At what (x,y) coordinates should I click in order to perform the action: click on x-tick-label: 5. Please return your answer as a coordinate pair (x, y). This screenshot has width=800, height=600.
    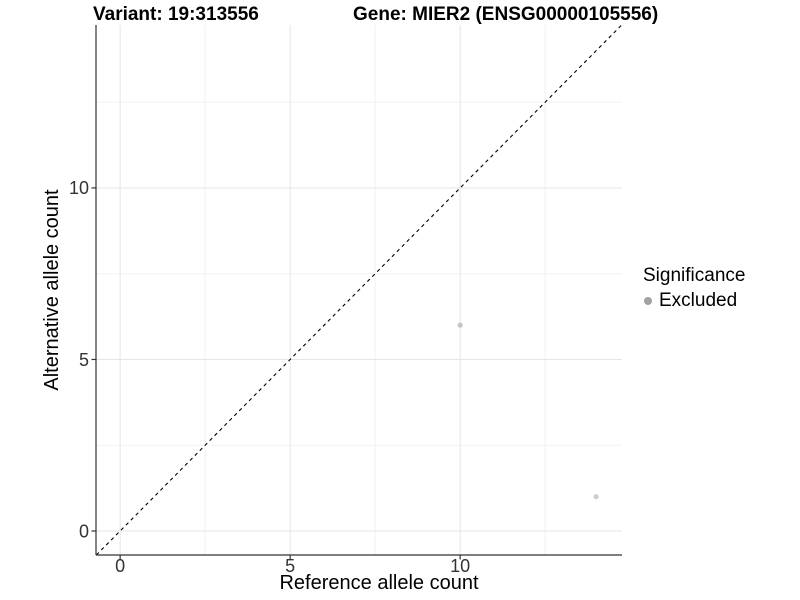
    Looking at the image, I should click on (290, 566).